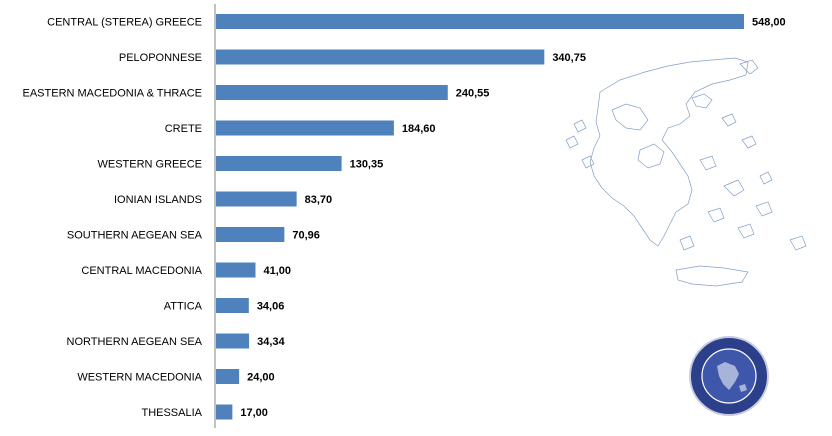 The width and height of the screenshot is (832, 436). I want to click on category-label: PELOPONNESE, so click(160, 58).